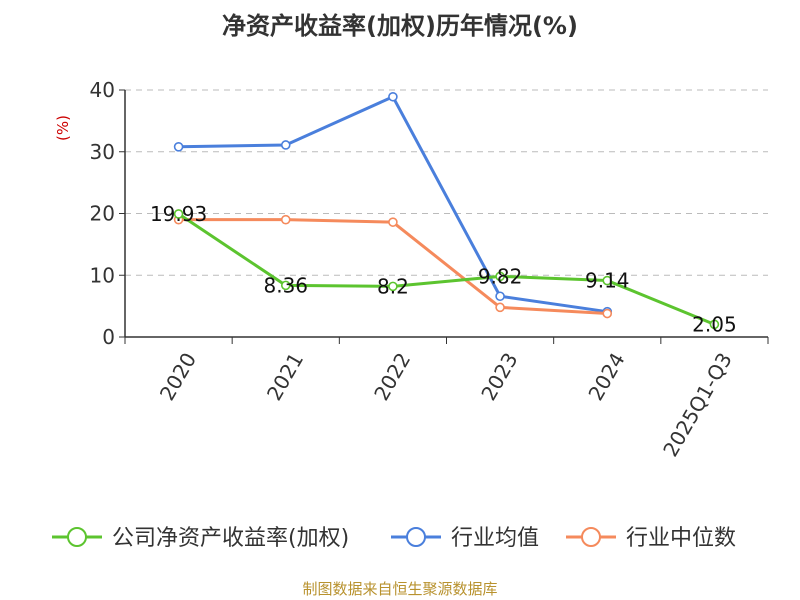  I want to click on legend-label: 行业均值, so click(495, 538).